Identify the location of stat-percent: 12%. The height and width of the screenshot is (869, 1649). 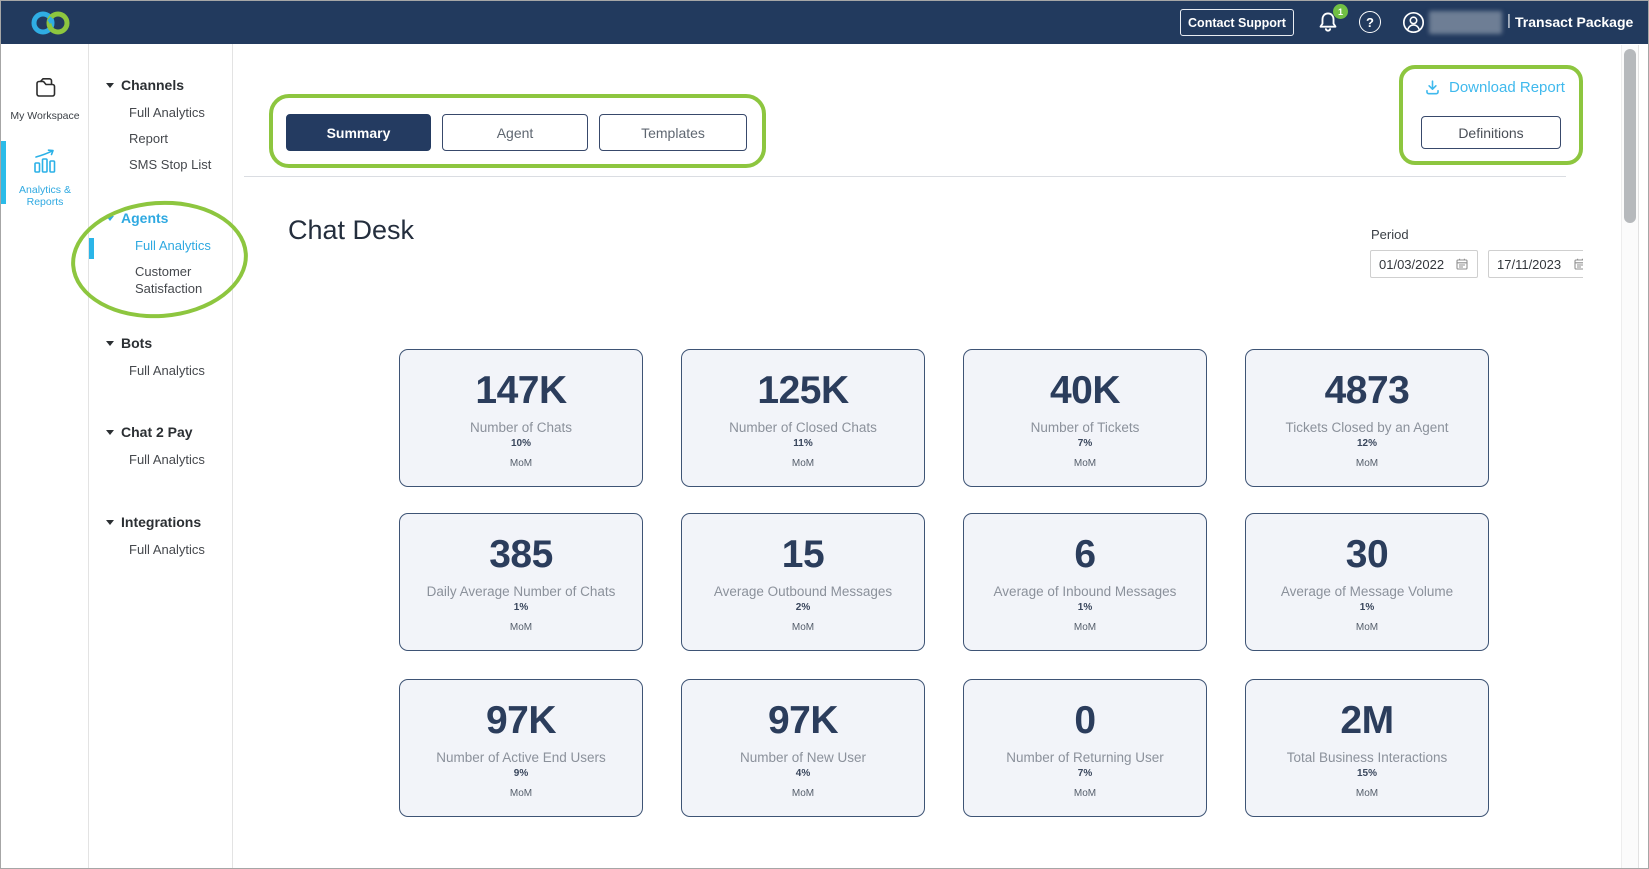
(1366, 443).